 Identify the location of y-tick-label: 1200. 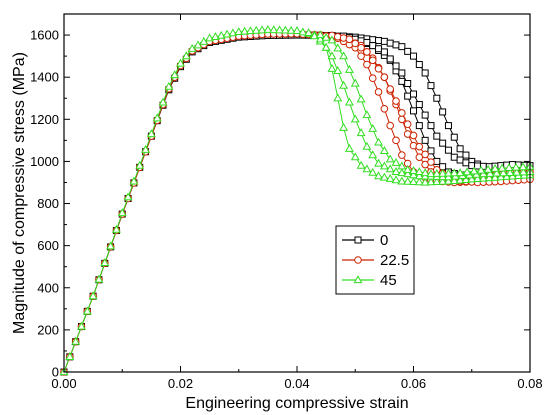
(44, 119).